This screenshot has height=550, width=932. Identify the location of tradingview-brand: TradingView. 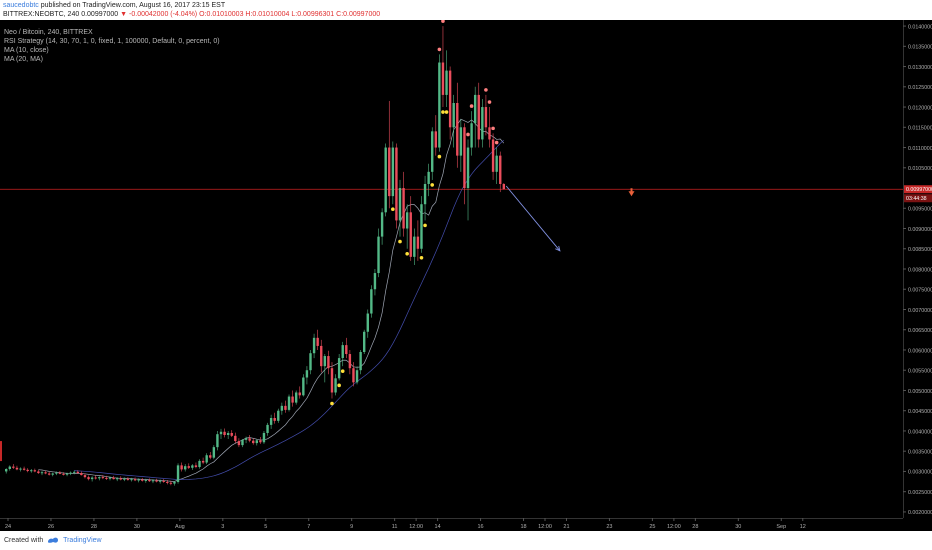
(82, 540).